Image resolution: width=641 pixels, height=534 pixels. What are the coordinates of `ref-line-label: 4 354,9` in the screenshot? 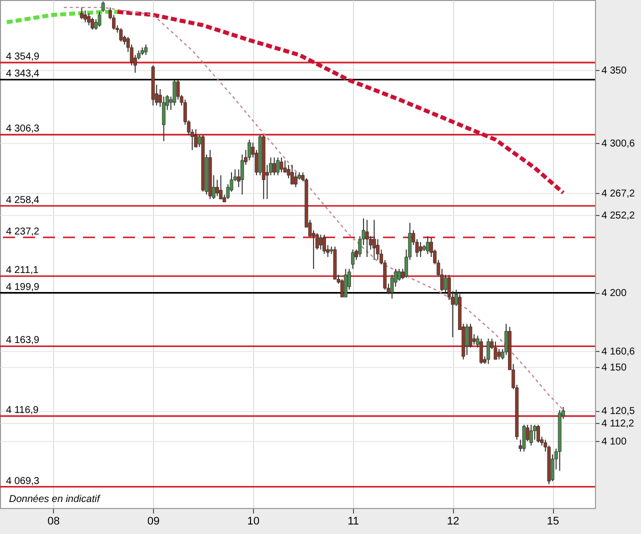 It's located at (23, 57).